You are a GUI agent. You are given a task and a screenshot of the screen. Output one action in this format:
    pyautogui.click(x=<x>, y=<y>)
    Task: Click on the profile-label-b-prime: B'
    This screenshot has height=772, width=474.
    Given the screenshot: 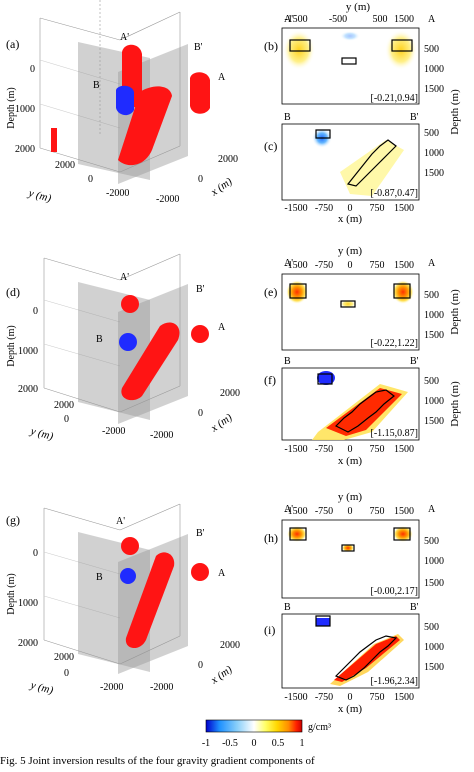 What is the action you would take?
    pyautogui.click(x=200, y=289)
    